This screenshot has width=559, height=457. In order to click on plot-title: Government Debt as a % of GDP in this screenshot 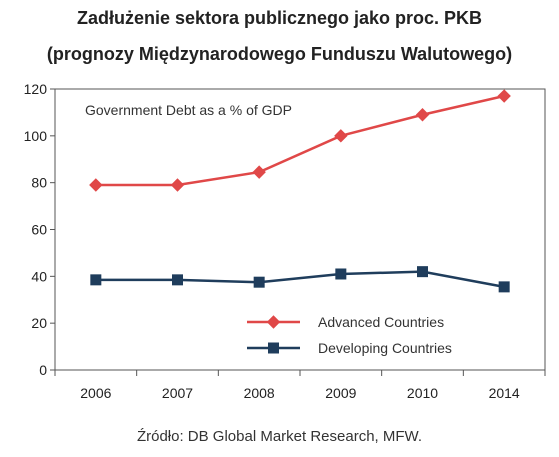, I will do `click(188, 110)`.